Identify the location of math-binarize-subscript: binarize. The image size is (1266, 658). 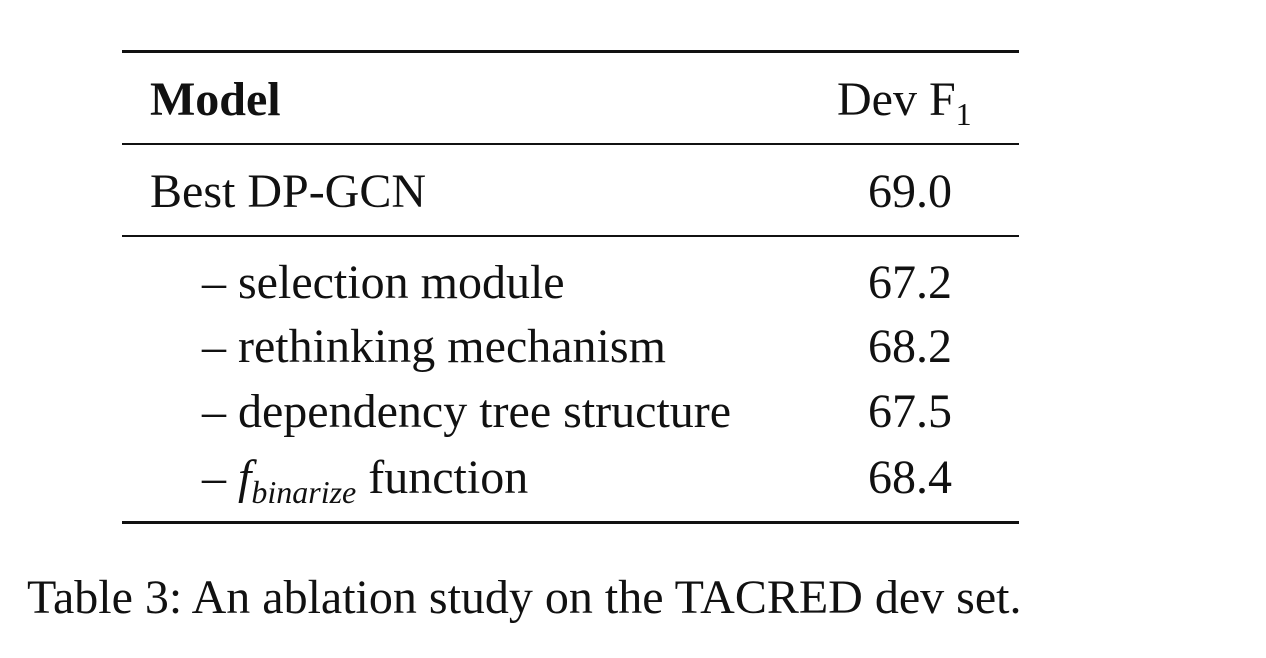
(304, 492).